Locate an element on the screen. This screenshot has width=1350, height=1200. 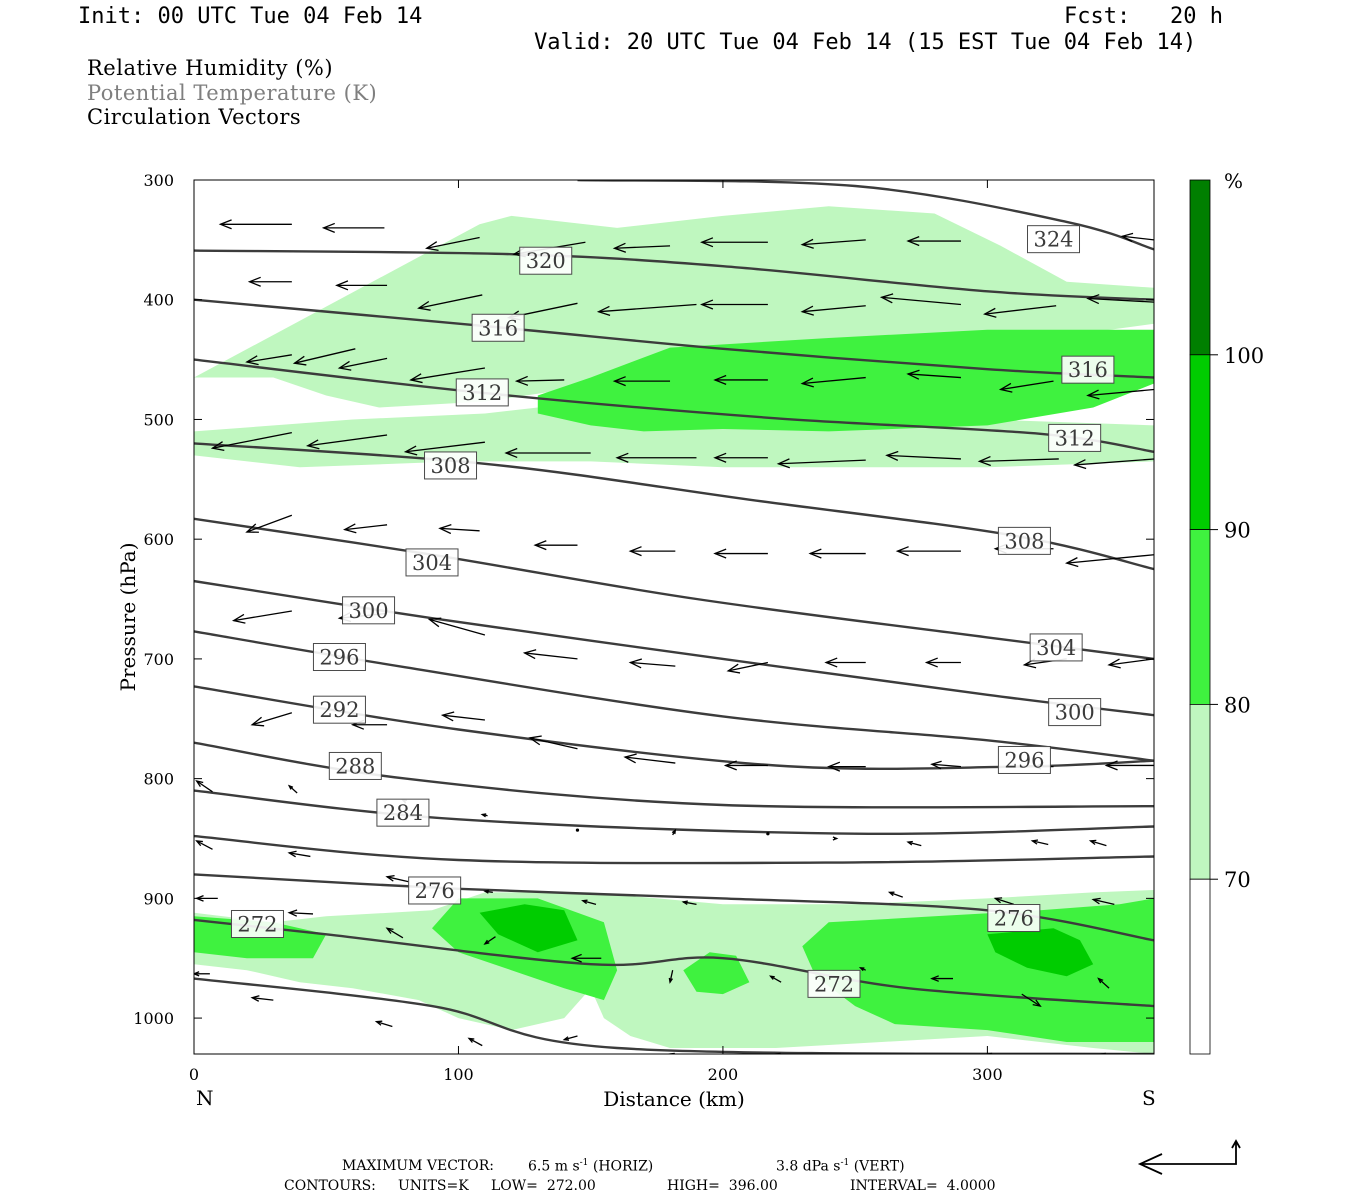
x-axis-title: Distance (km) is located at coordinates (674, 1099).